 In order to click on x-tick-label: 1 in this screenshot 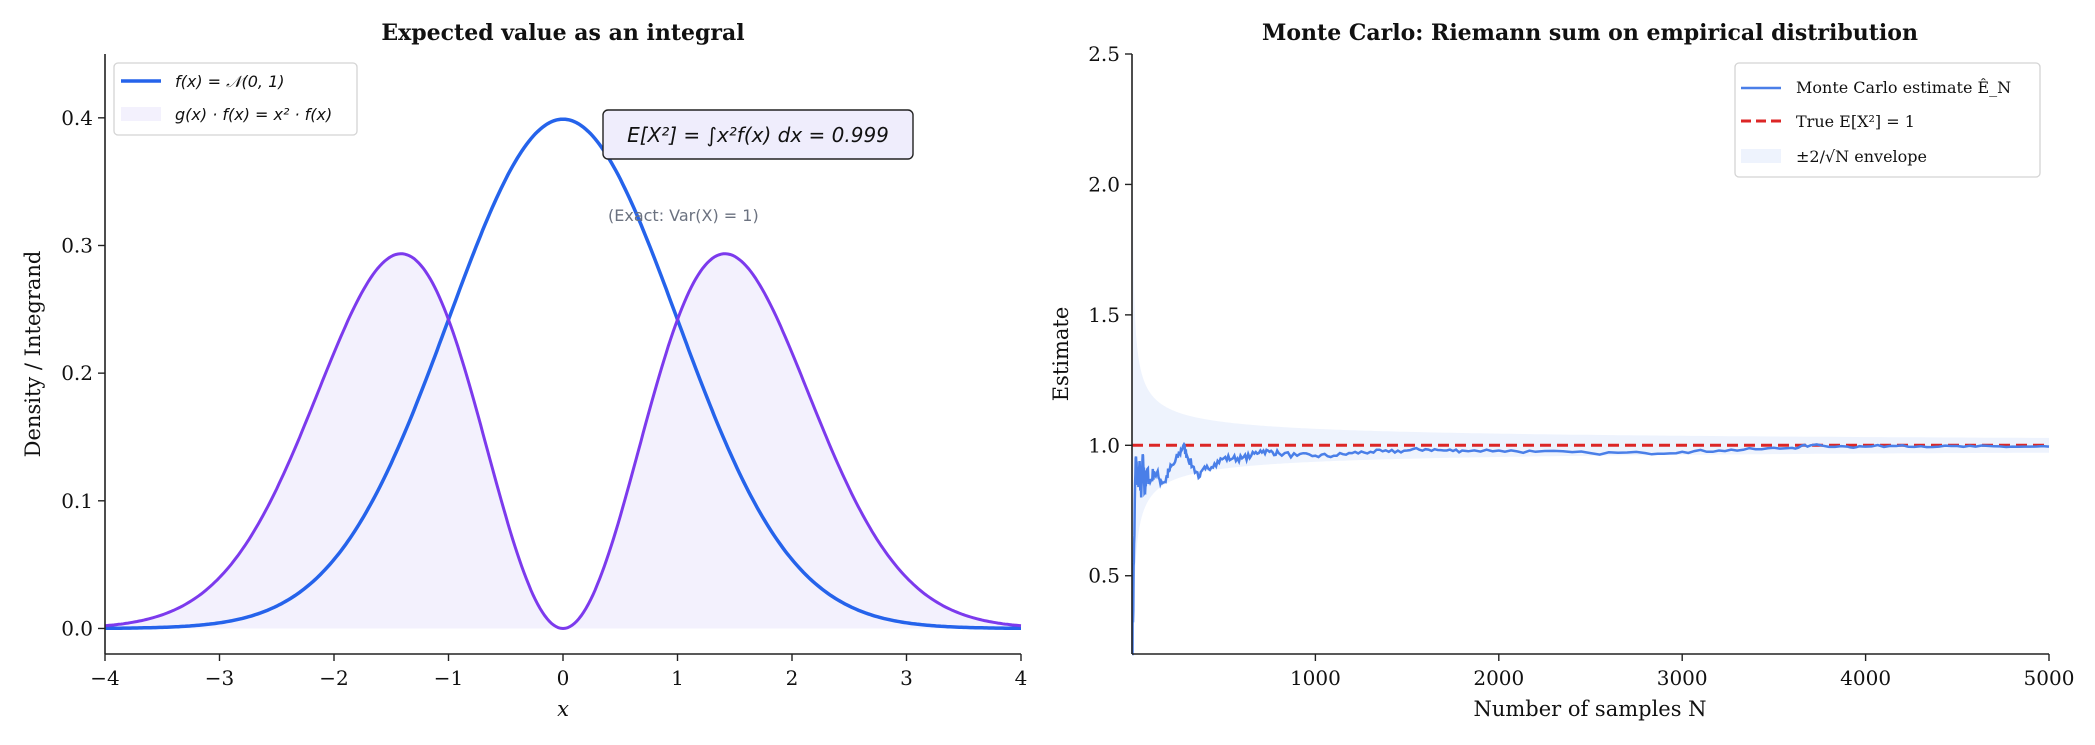, I will do `click(677, 678)`.